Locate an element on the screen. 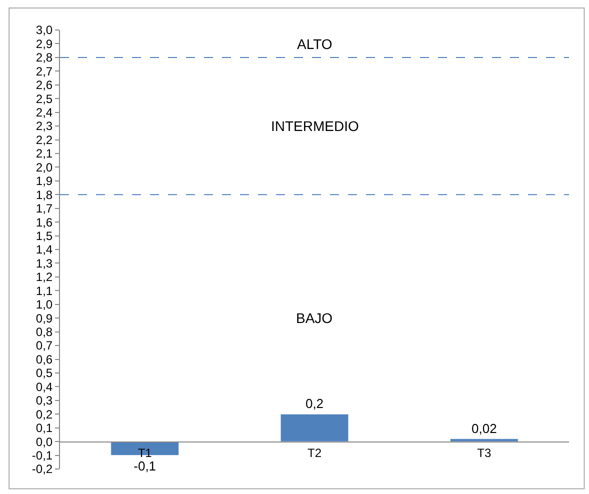 This screenshot has height=494, width=589. y-tick-label: 2,7 is located at coordinates (44, 71).